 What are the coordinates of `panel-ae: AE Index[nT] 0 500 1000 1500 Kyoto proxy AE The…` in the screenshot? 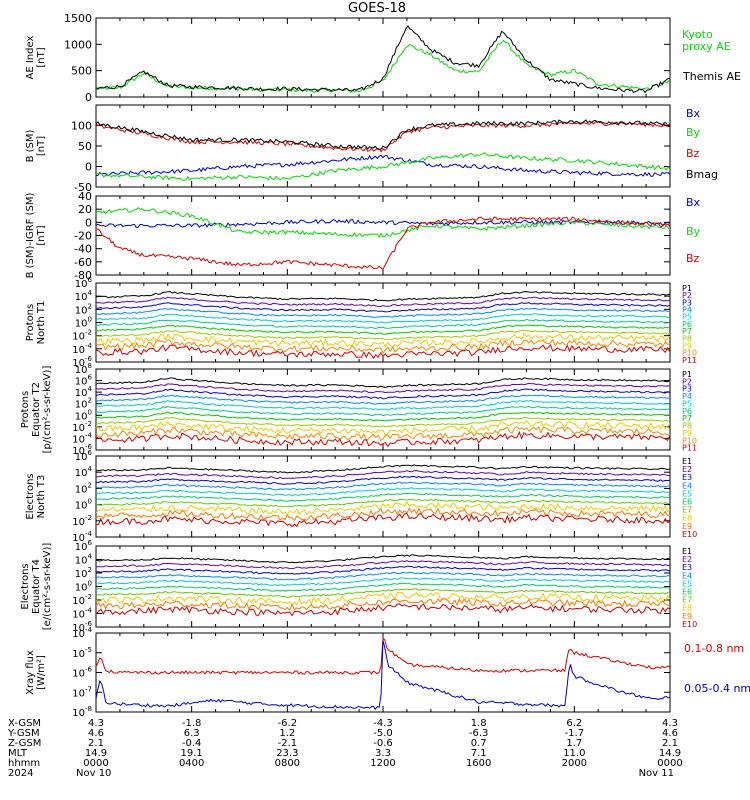 It's located at (383, 58).